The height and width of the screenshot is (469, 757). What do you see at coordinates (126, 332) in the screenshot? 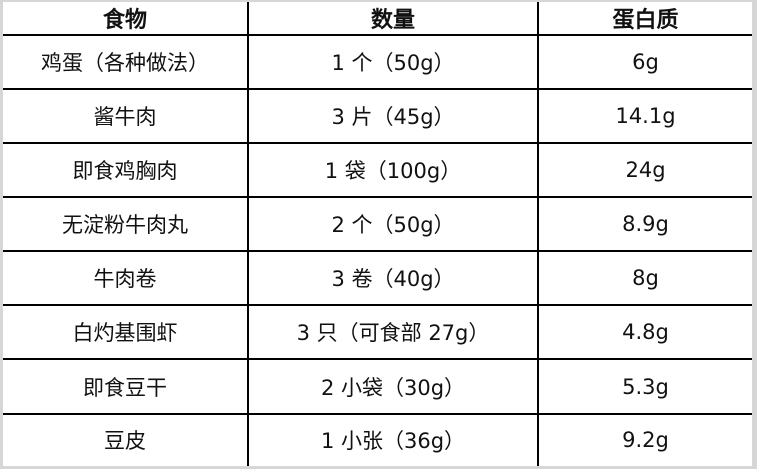
I see `cell-food: 白灼基围虾` at bounding box center [126, 332].